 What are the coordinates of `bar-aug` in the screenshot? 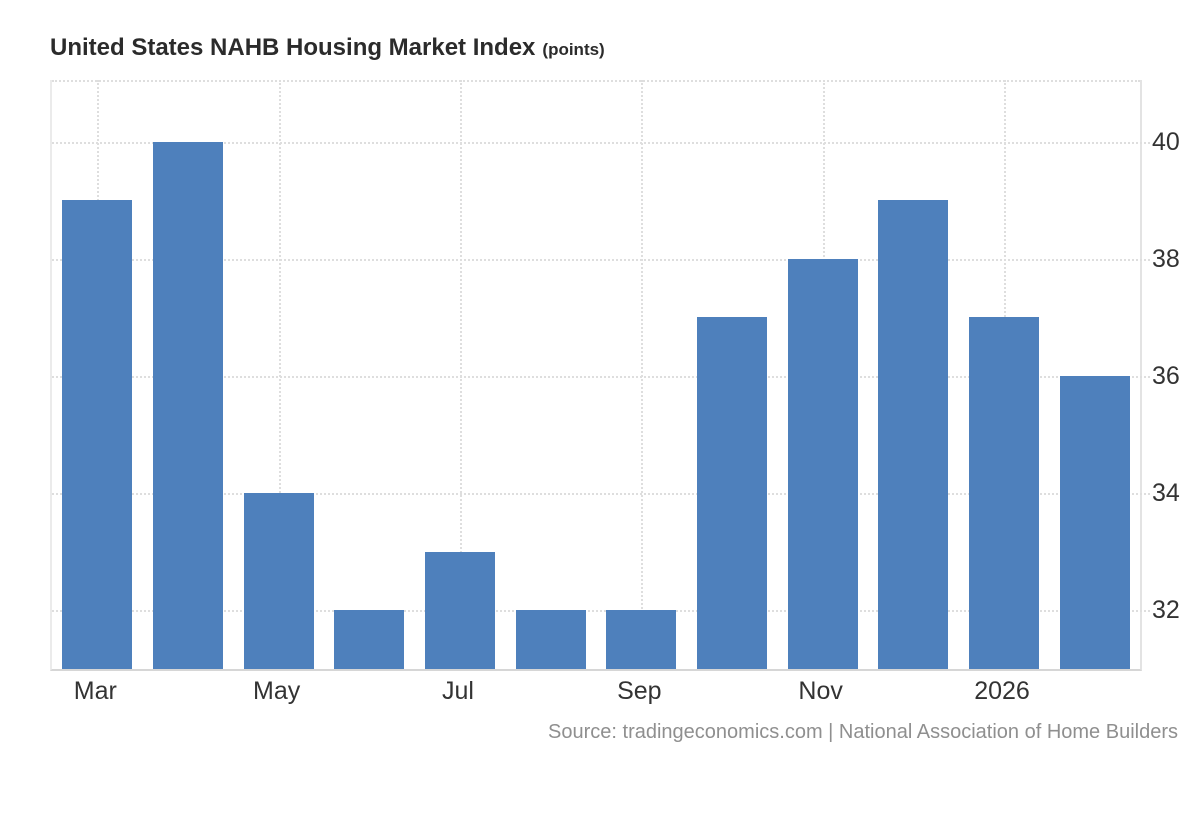 It's located at (550, 639).